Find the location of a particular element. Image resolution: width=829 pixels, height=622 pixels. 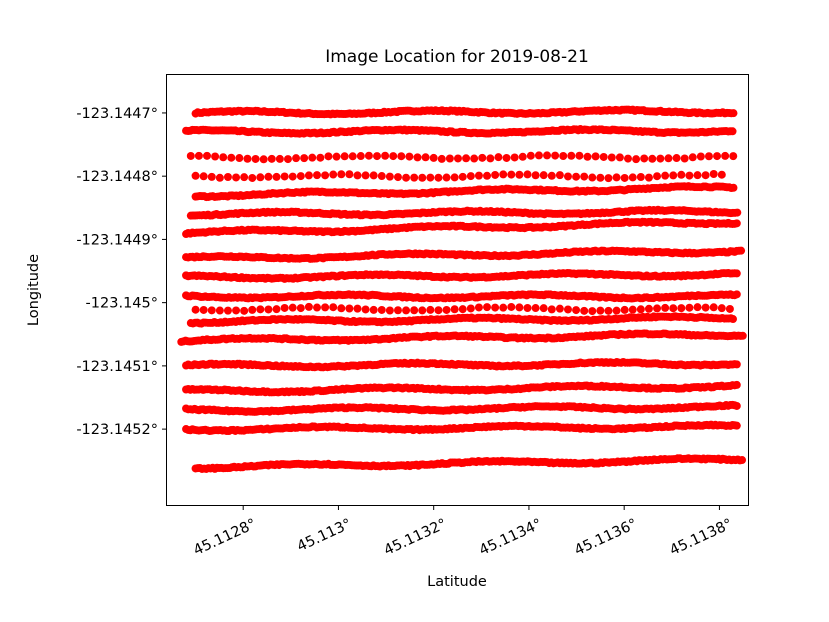

x-tick-label: 45.1128° is located at coordinates (225, 537).